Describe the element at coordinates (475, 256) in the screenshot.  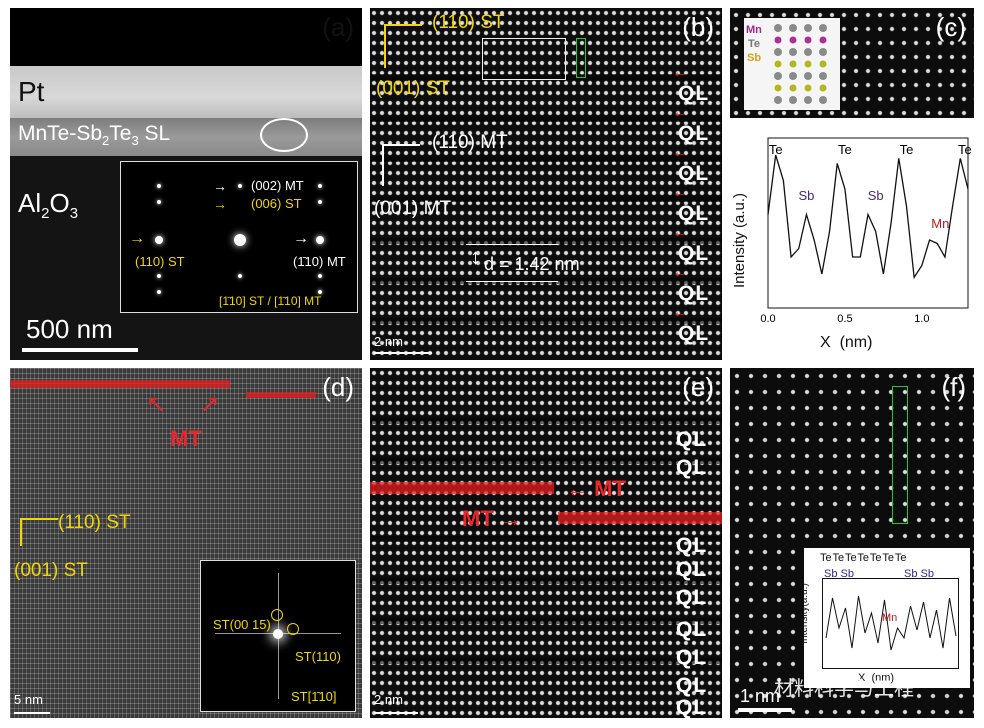
I see `d-arrow: ↕` at that location.